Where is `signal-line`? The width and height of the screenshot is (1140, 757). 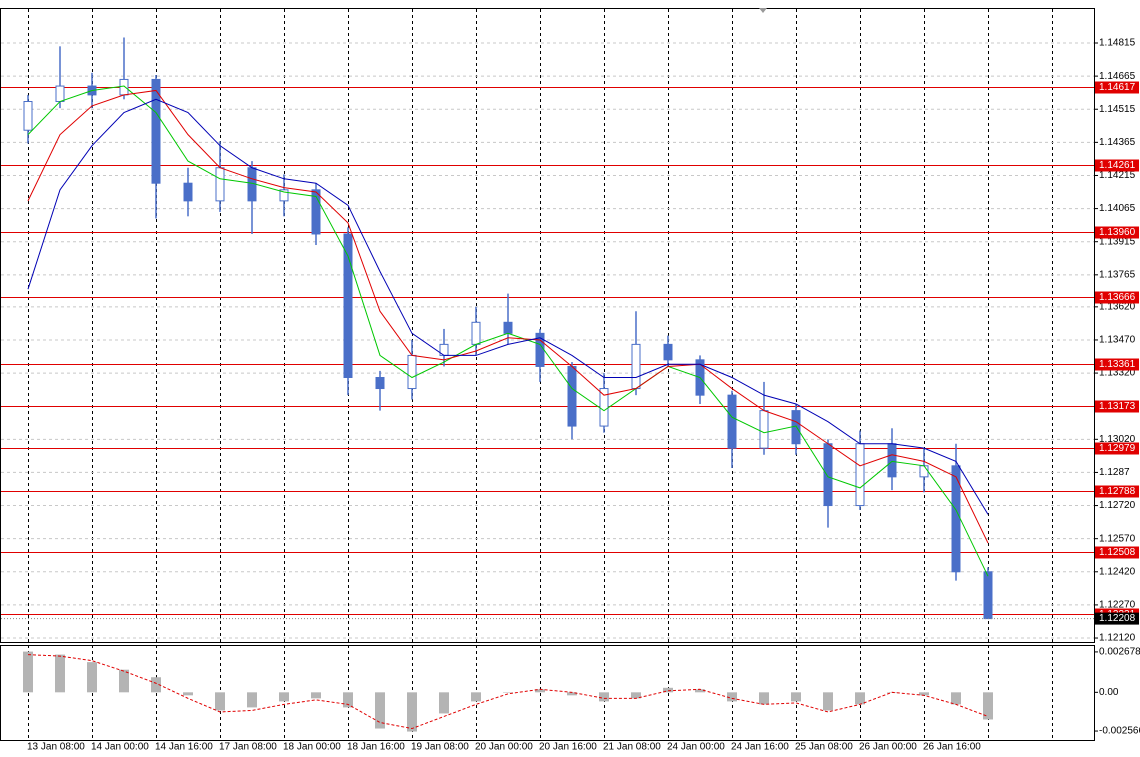
signal-line is located at coordinates (508, 692).